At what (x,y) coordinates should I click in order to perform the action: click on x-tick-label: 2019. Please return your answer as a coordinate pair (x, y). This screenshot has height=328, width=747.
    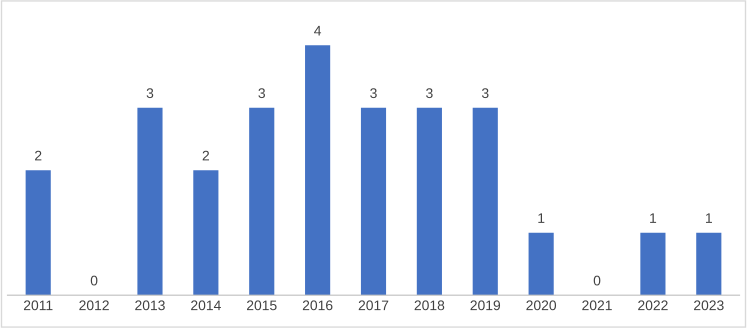
    Looking at the image, I should click on (485, 305).